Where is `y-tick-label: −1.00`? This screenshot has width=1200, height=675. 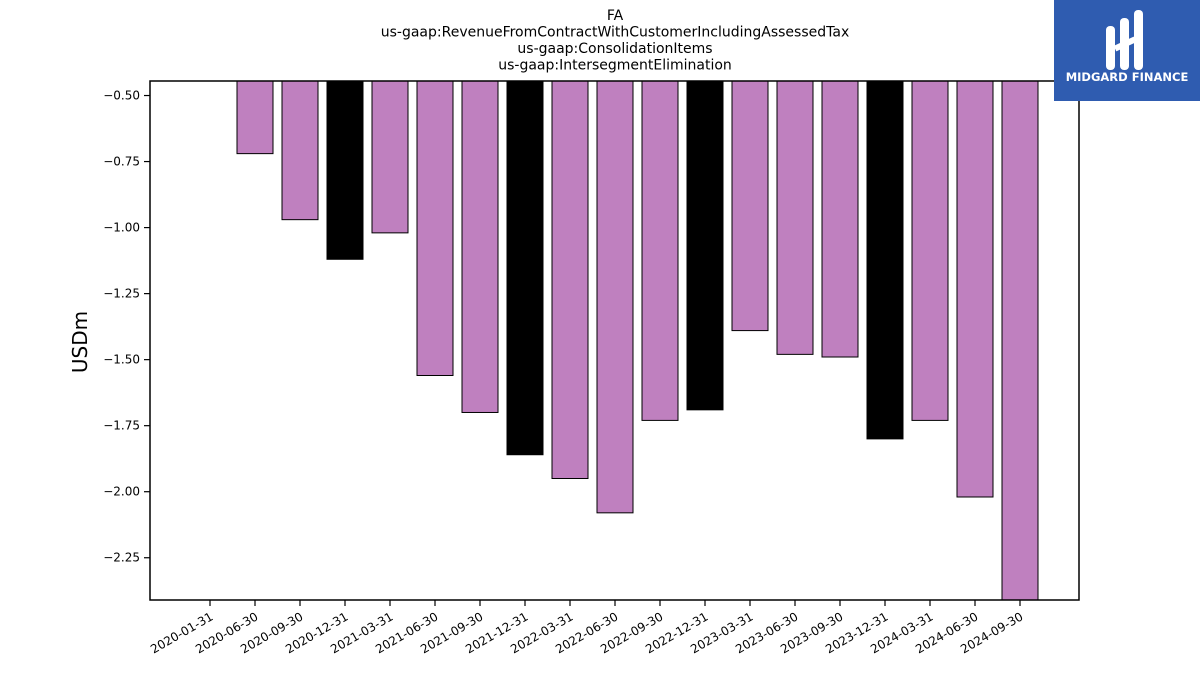
y-tick-label: −1.00 is located at coordinates (121, 228).